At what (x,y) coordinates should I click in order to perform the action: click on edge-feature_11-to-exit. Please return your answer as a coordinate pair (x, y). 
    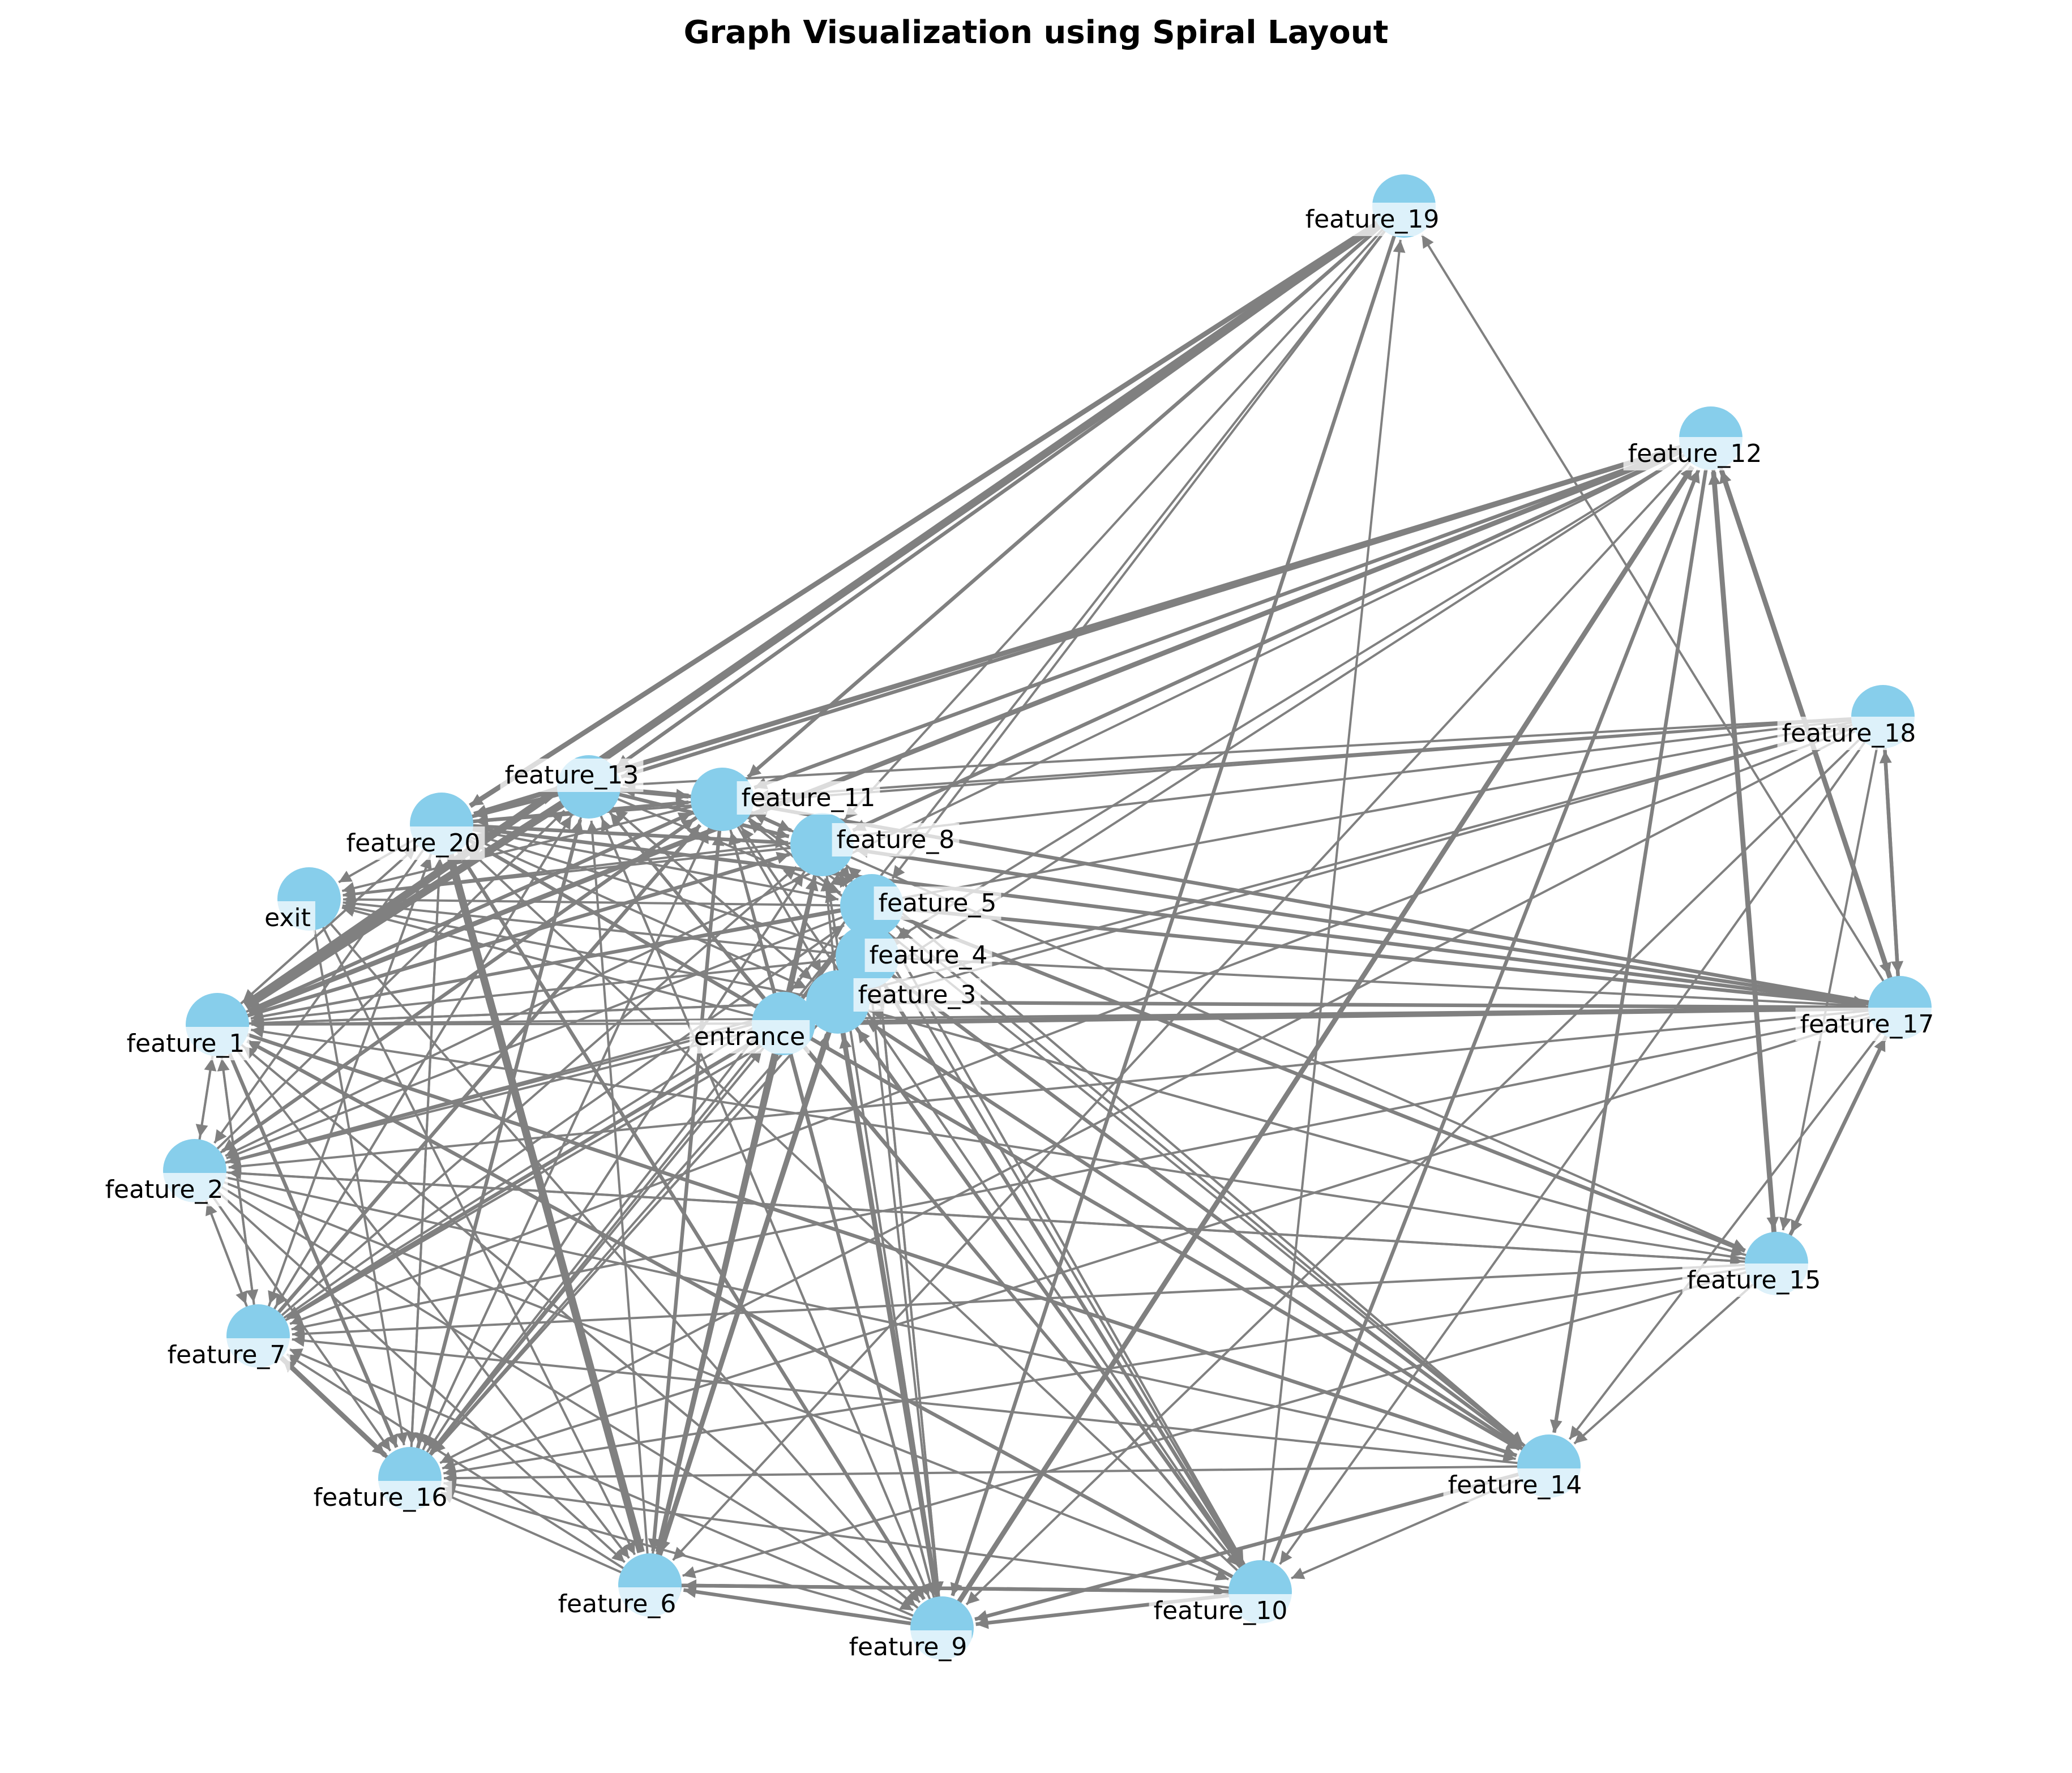
    Looking at the image, I should click on (522, 848).